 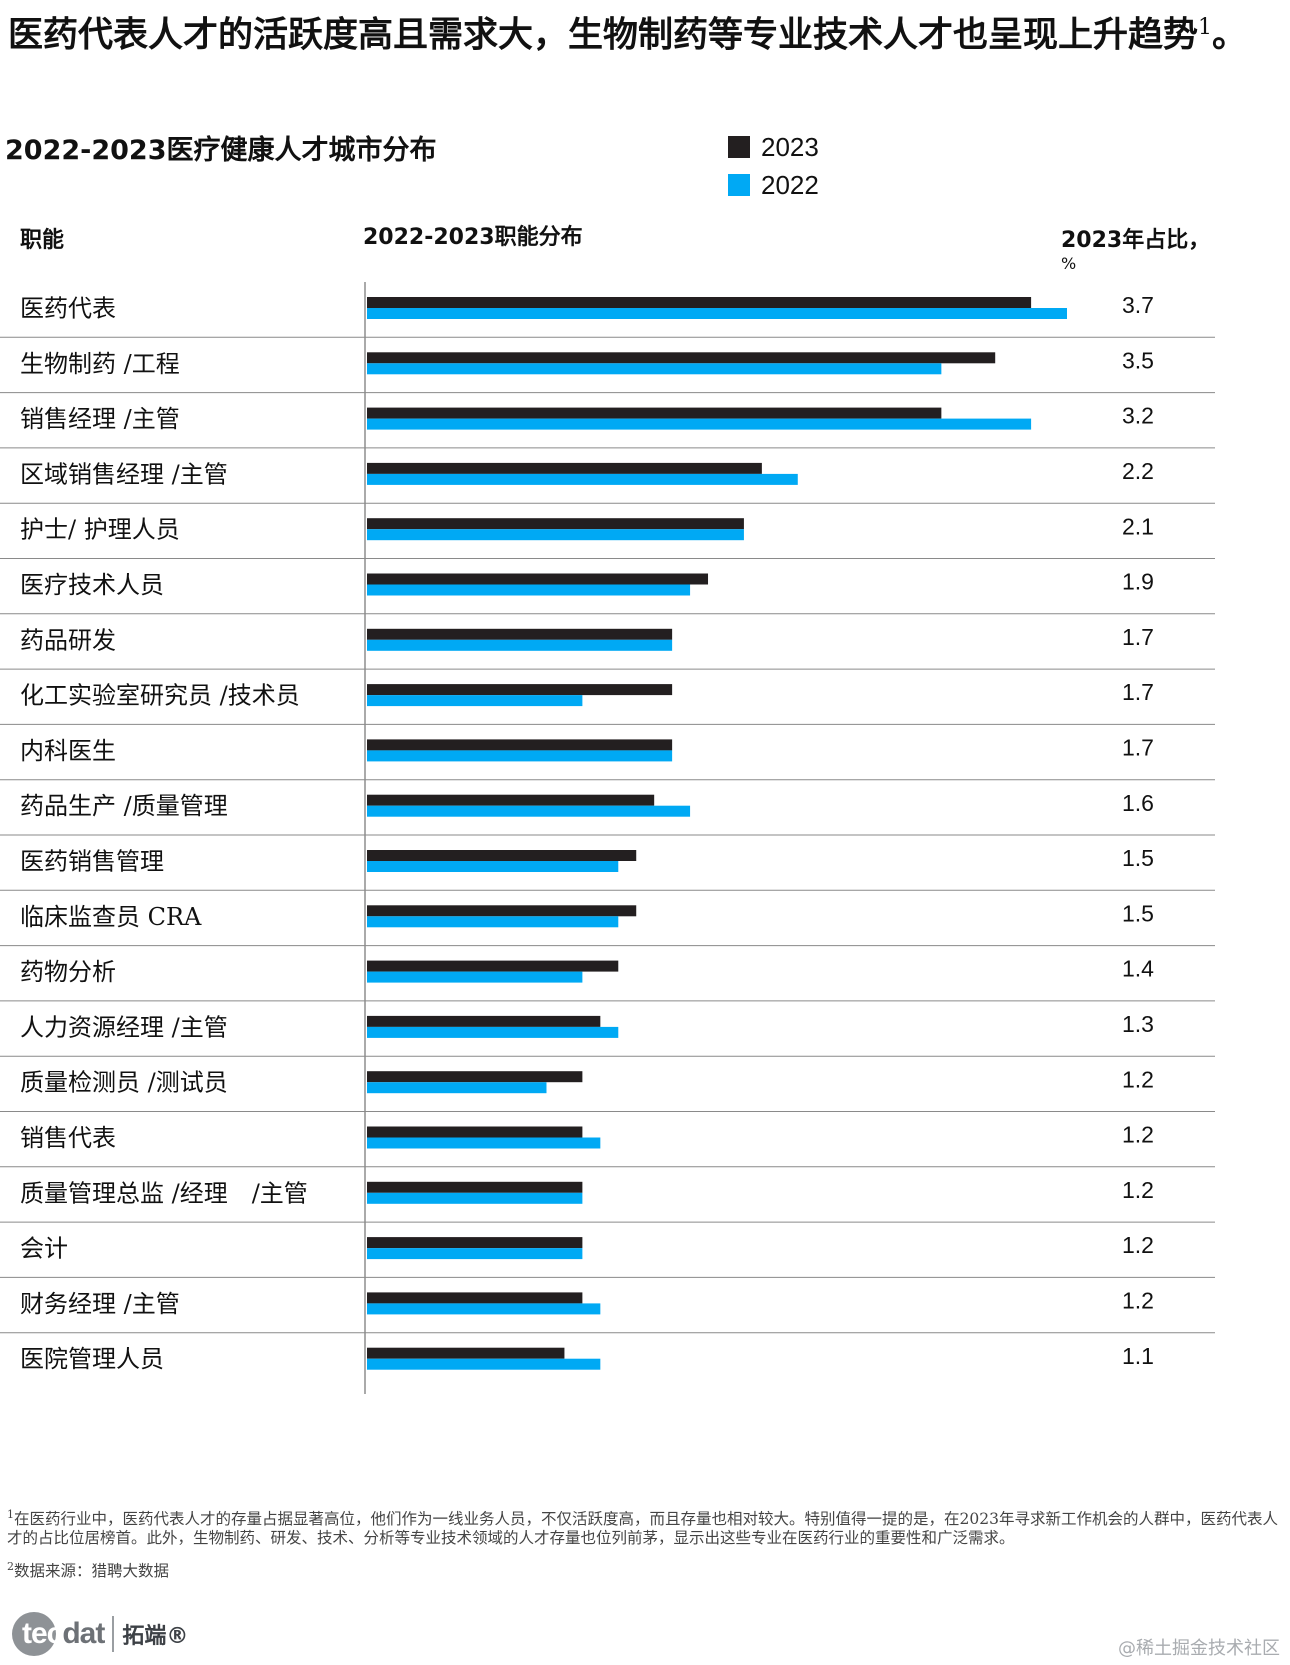 What do you see at coordinates (124, 474) in the screenshot?
I see `category-label: 区域销售经理 /主管` at bounding box center [124, 474].